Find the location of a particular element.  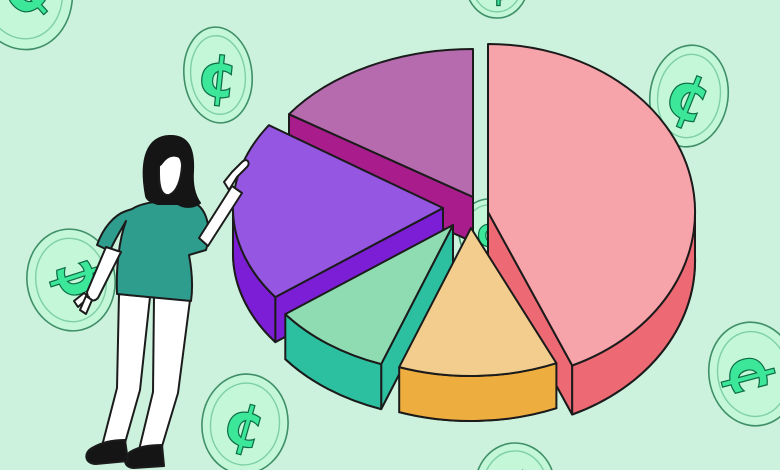

shoe-back is located at coordinates (144, 456).